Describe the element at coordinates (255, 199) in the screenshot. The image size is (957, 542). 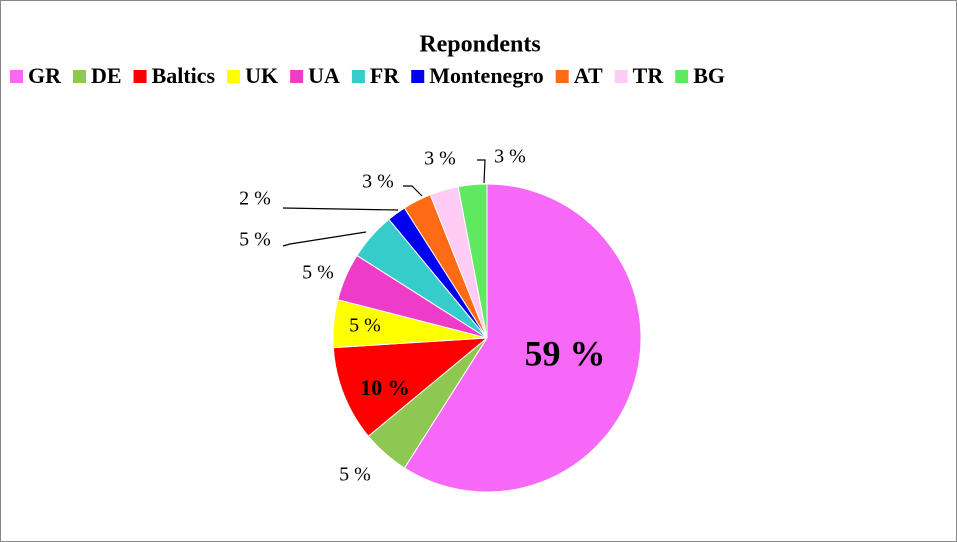
I see `data-label: 2 %` at that location.